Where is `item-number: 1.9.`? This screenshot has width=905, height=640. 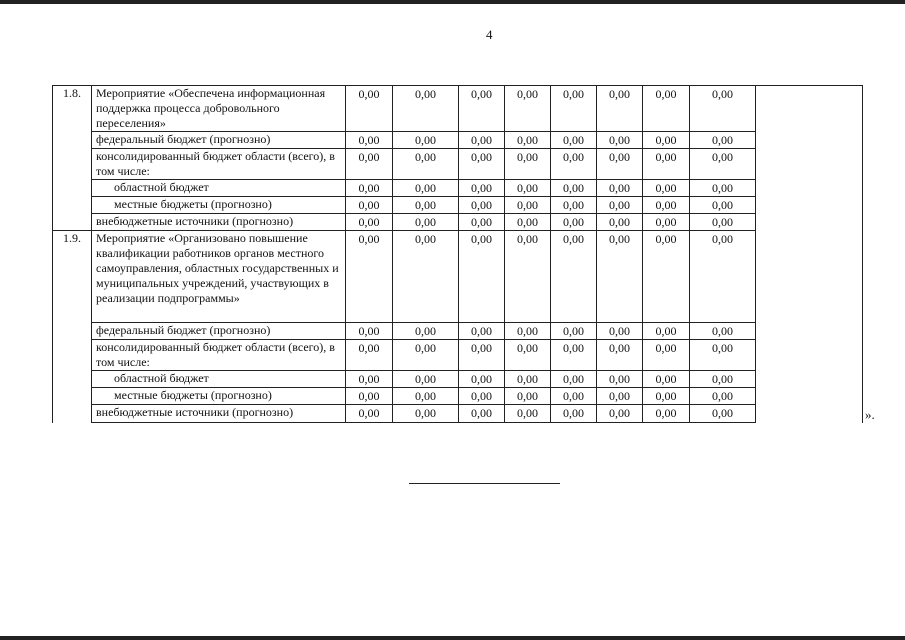
item-number: 1.9. is located at coordinates (72, 326).